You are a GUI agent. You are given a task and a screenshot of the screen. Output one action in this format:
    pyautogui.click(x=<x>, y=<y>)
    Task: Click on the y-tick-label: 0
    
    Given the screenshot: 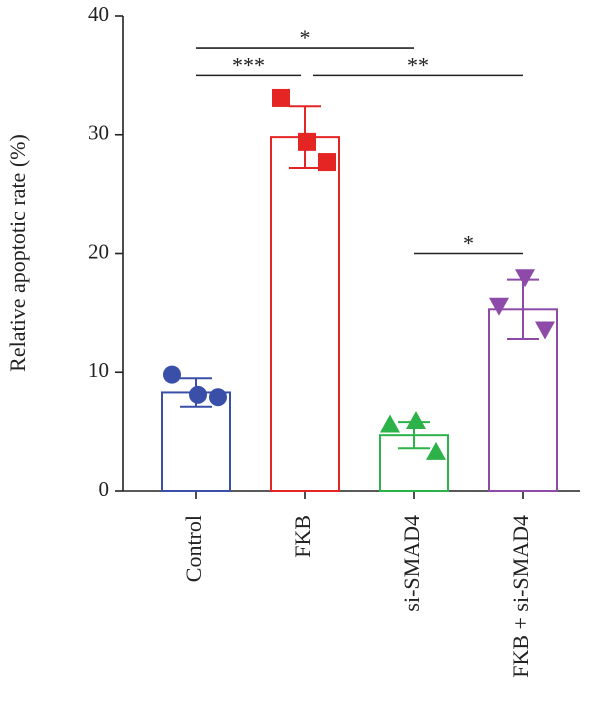 What is the action you would take?
    pyautogui.click(x=104, y=489)
    